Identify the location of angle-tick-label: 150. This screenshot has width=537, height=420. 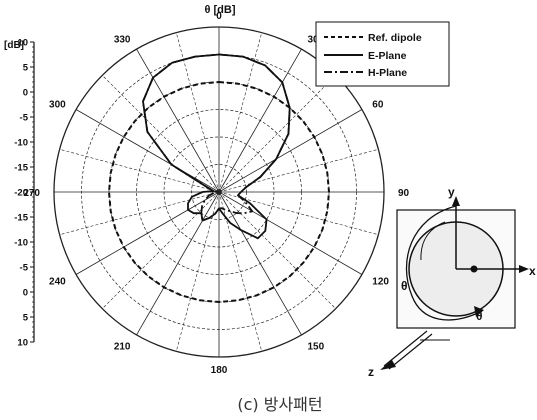
(316, 346).